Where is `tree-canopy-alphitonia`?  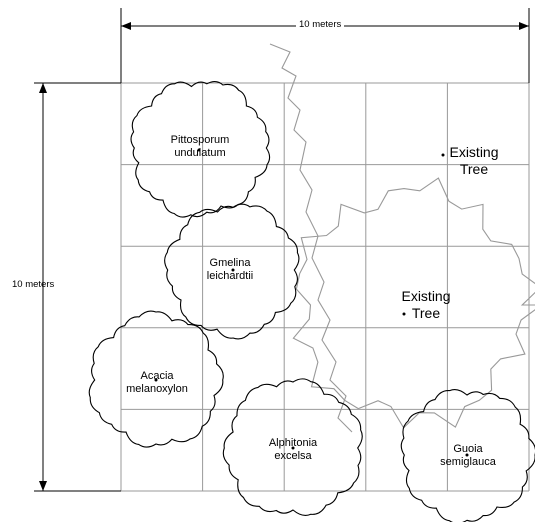
tree-canopy-alphitonia is located at coordinates (292, 447).